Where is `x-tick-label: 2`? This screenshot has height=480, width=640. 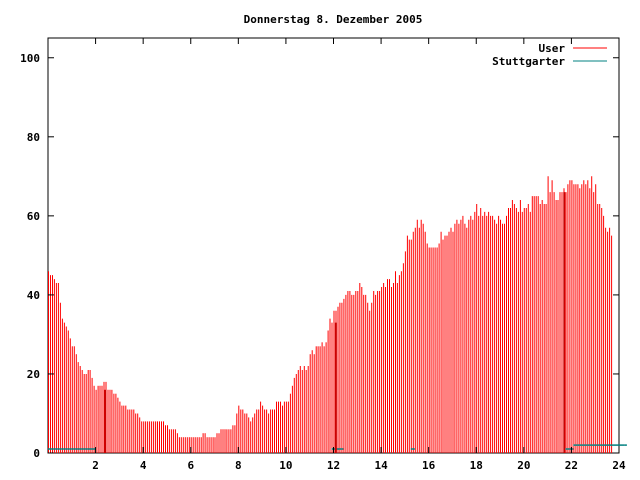
x-tick-label: 2 is located at coordinates (95, 465).